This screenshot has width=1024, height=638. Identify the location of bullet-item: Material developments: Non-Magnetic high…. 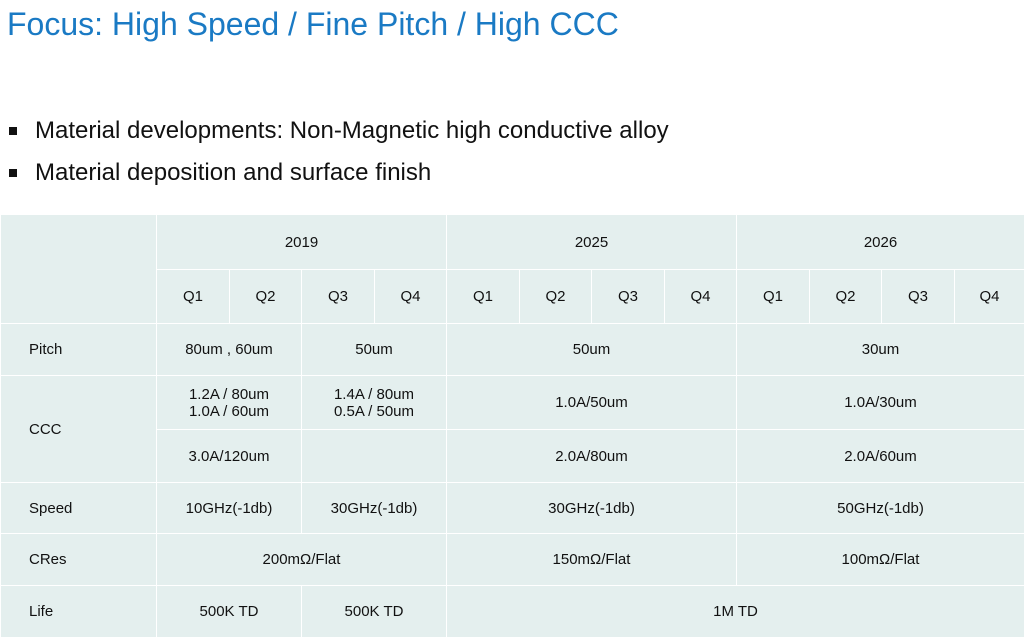
(338, 131).